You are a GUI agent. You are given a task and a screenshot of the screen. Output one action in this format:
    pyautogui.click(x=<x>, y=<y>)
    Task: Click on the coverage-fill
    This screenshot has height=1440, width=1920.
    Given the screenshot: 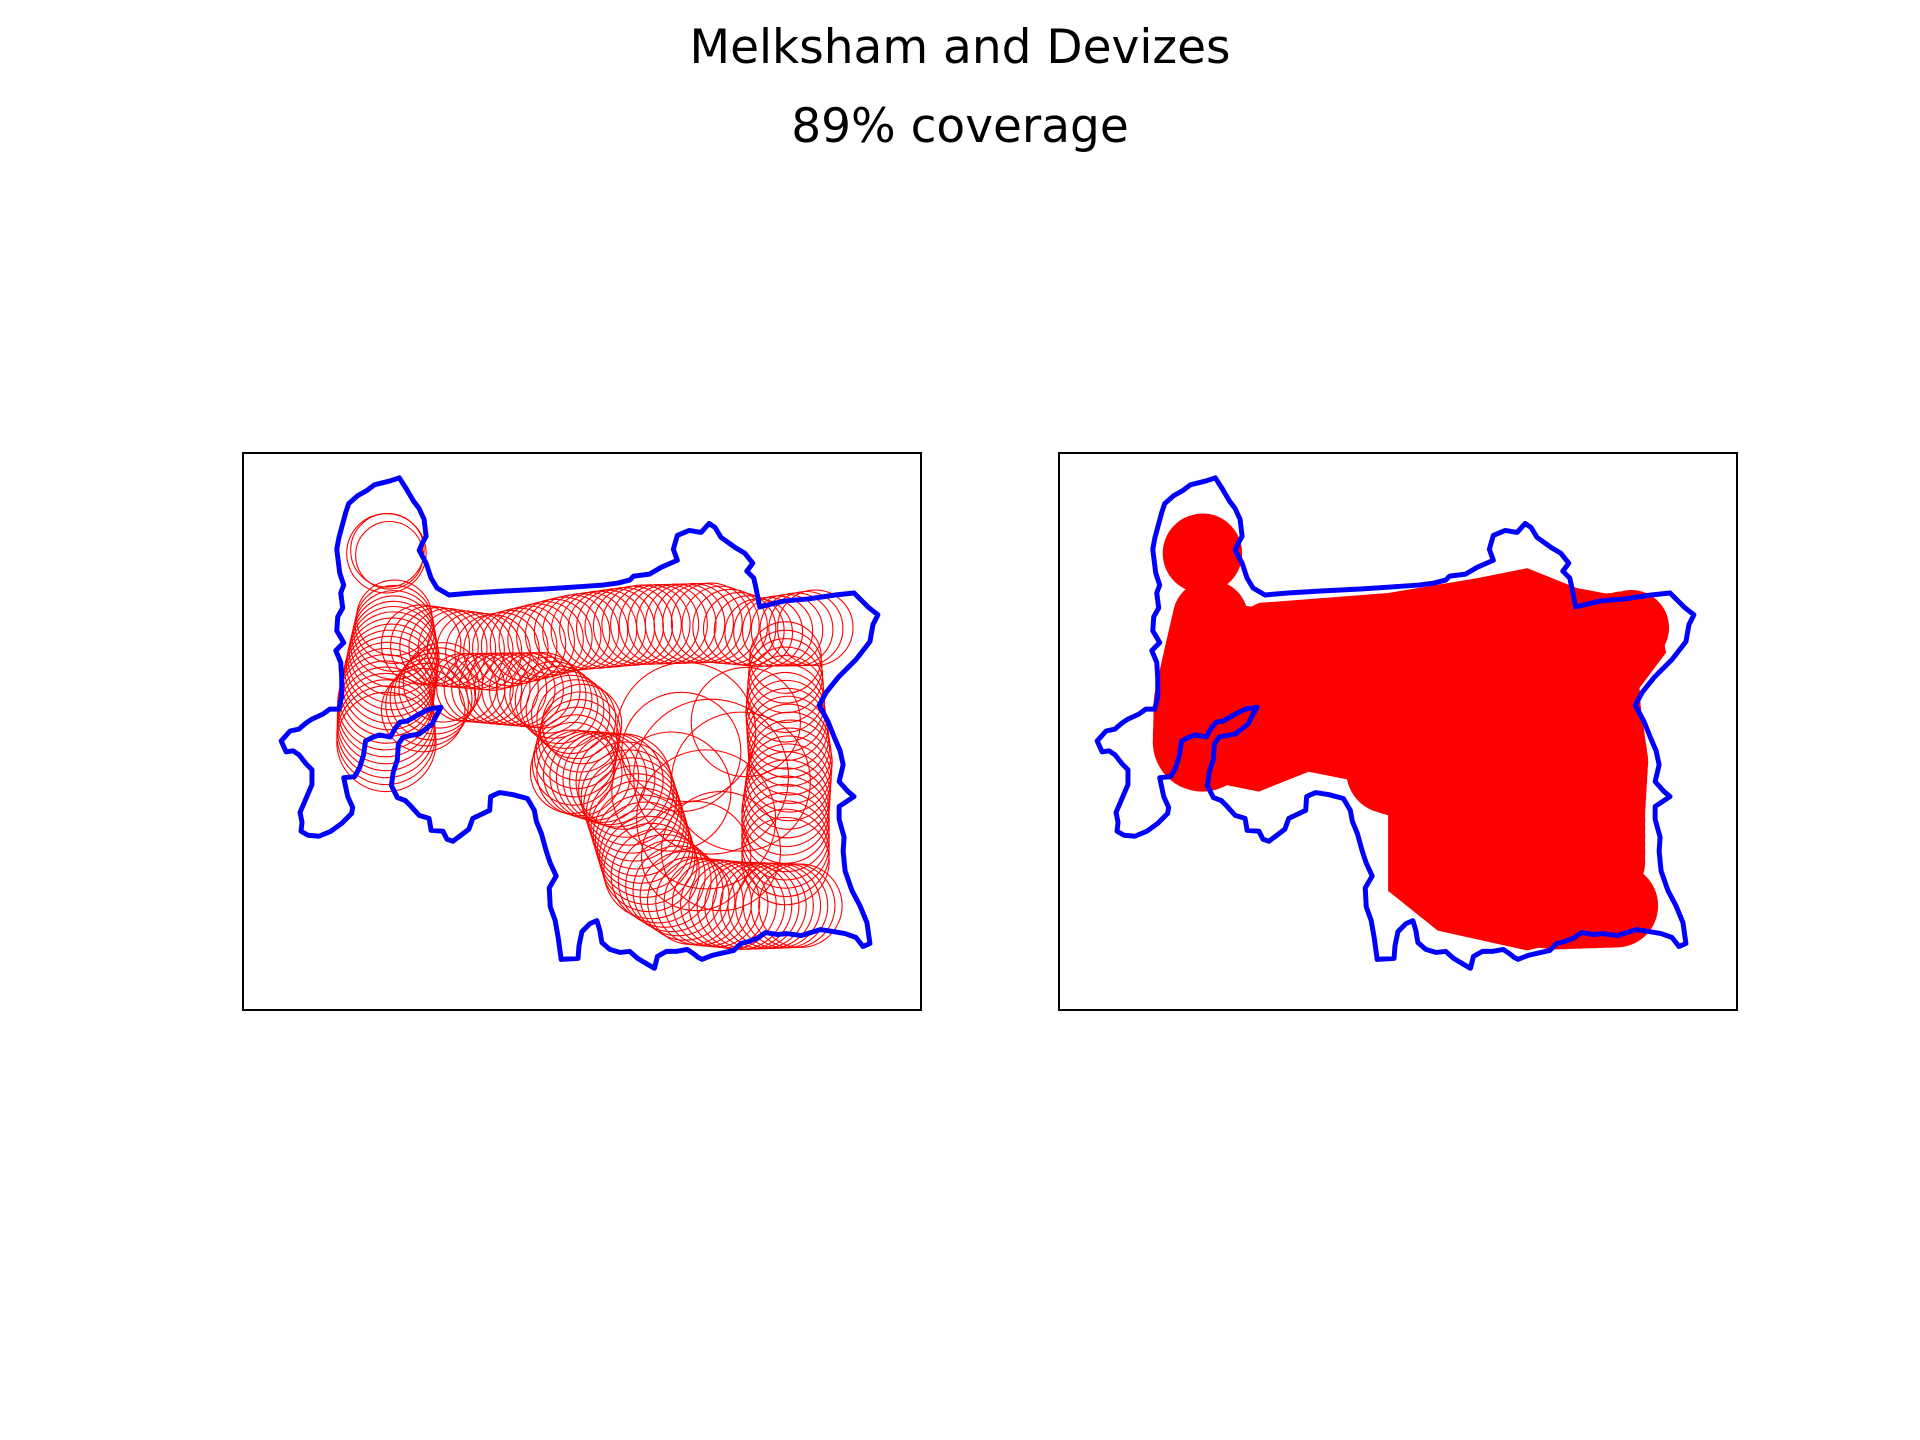 What is the action you would take?
    pyautogui.click(x=1411, y=732)
    